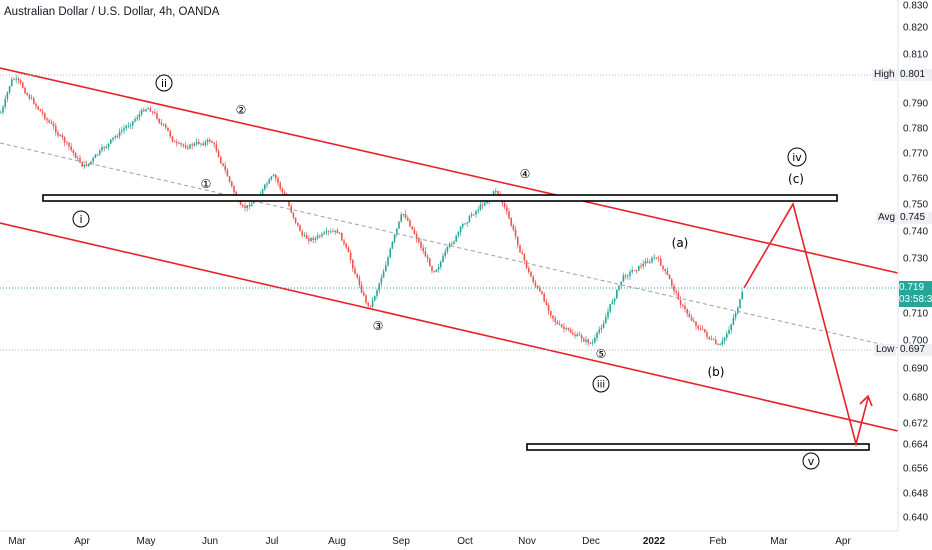 The image size is (932, 550). Describe the element at coordinates (913, 349) in the screenshot. I see `low-value-text: 0.697` at that location.